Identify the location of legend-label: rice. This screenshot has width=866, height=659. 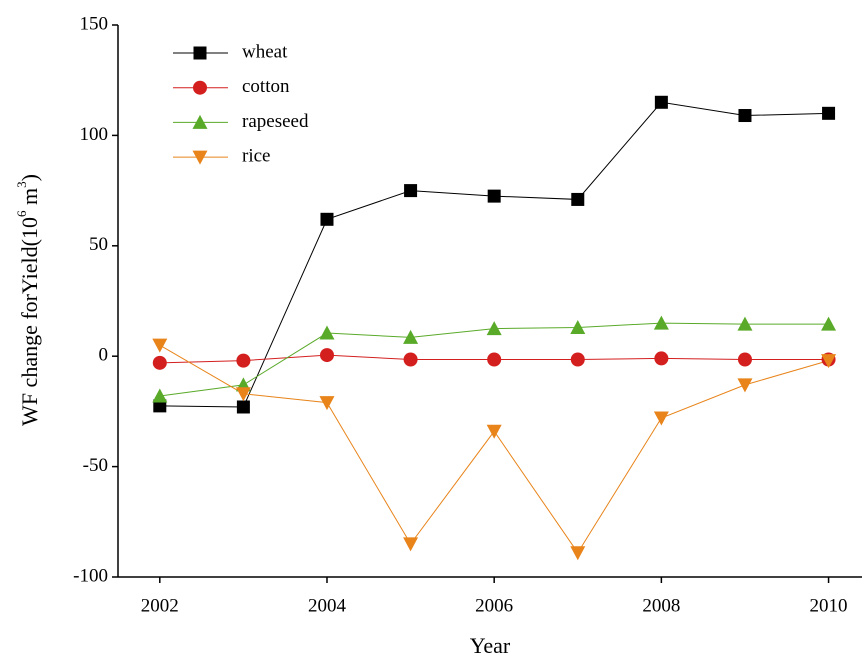
(256, 155).